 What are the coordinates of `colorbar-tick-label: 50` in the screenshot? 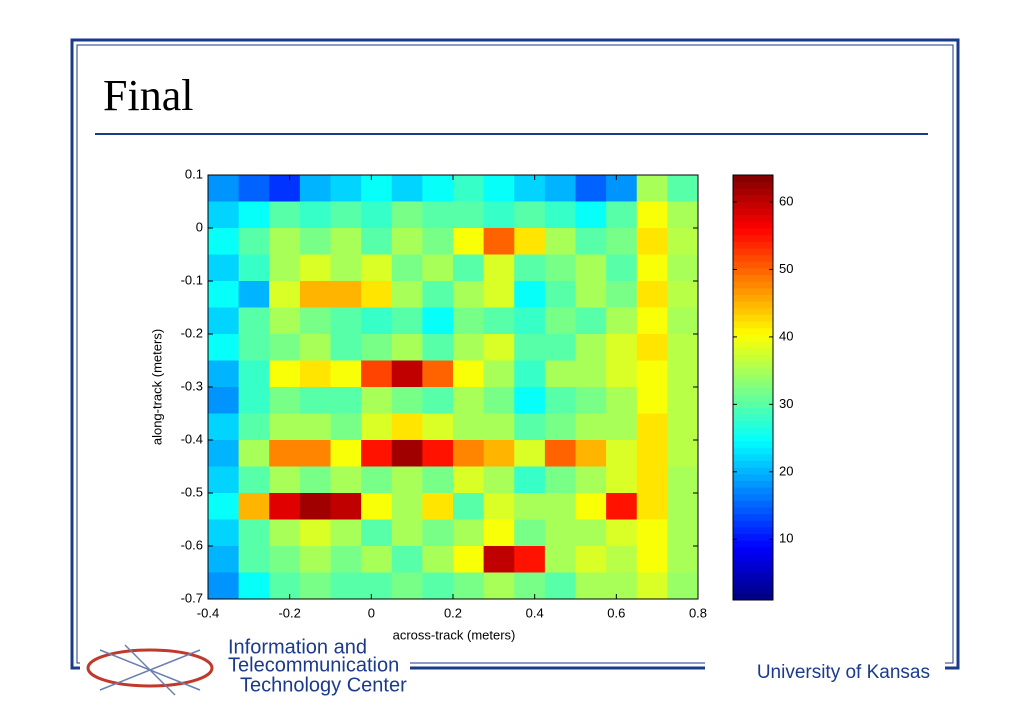 It's located at (786, 268).